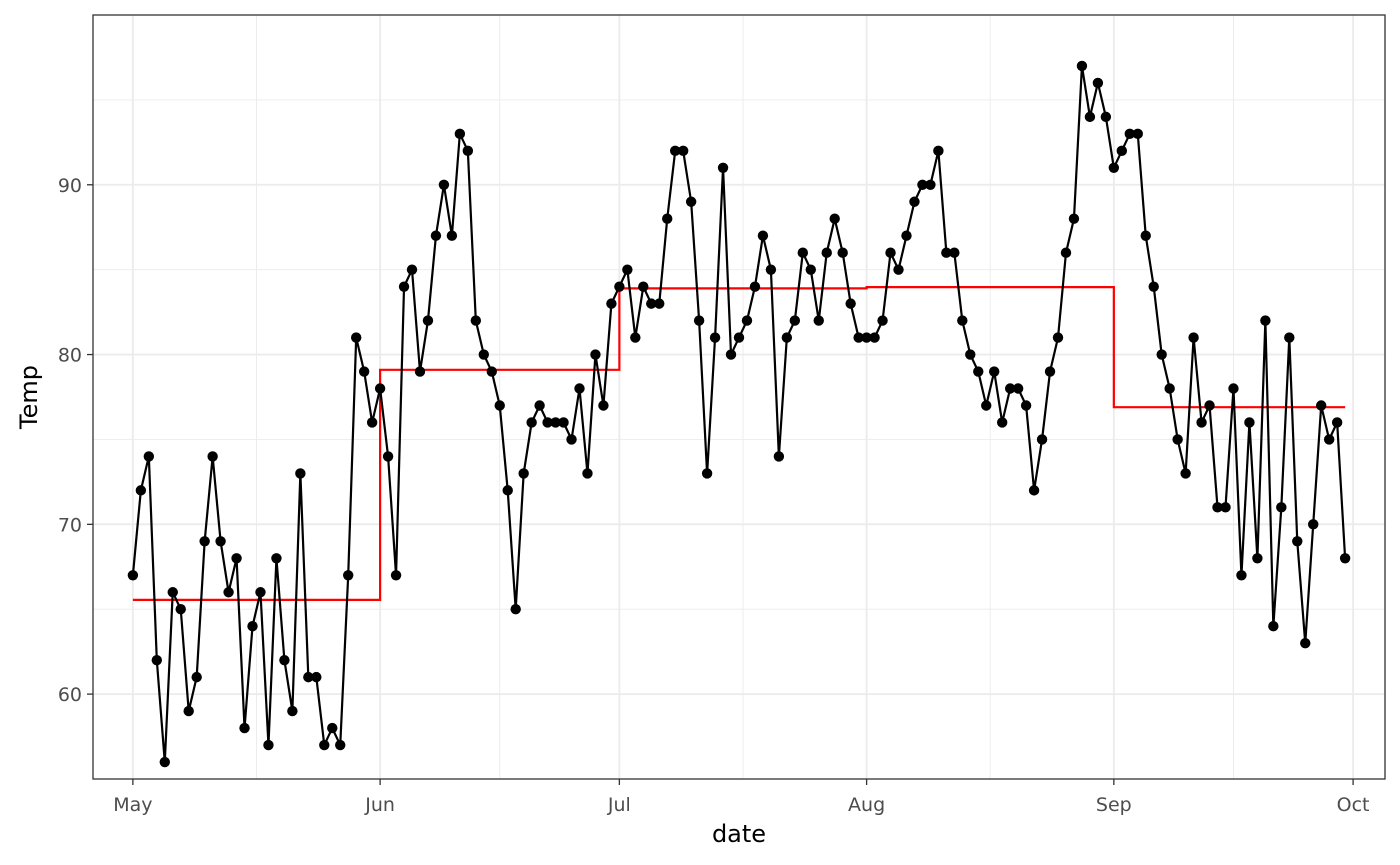 The image size is (1400, 865). I want to click on x-tick-label: Sep, so click(1114, 805).